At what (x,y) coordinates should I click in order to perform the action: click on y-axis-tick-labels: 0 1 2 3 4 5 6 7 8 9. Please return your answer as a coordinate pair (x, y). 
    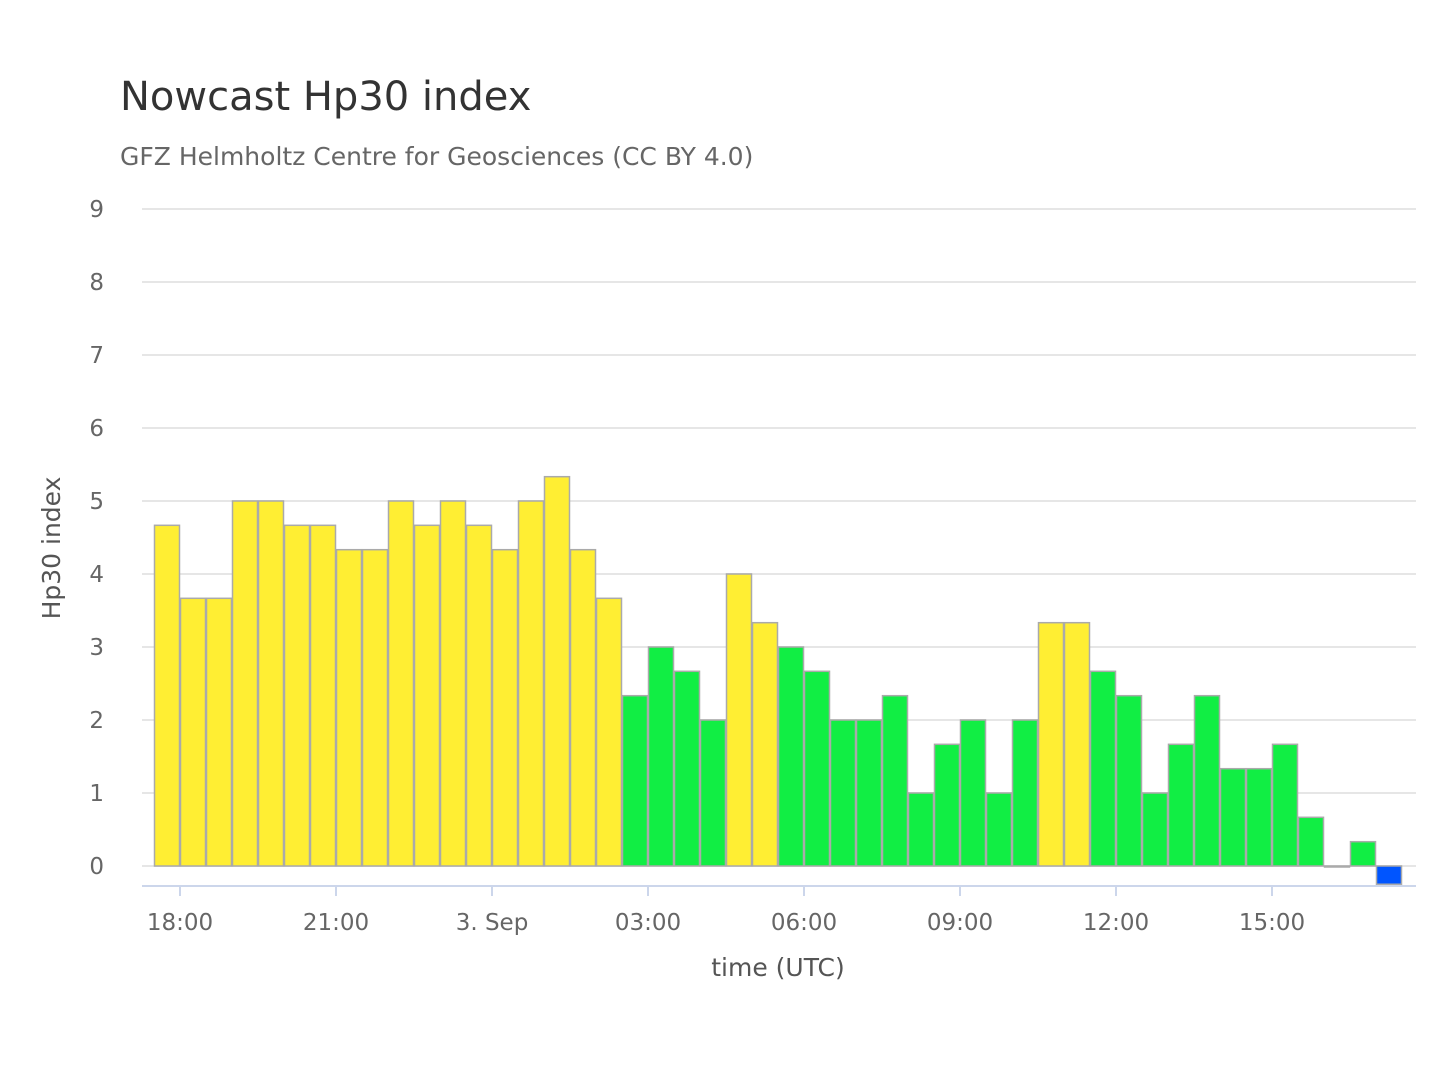
    Looking at the image, I should click on (96, 538).